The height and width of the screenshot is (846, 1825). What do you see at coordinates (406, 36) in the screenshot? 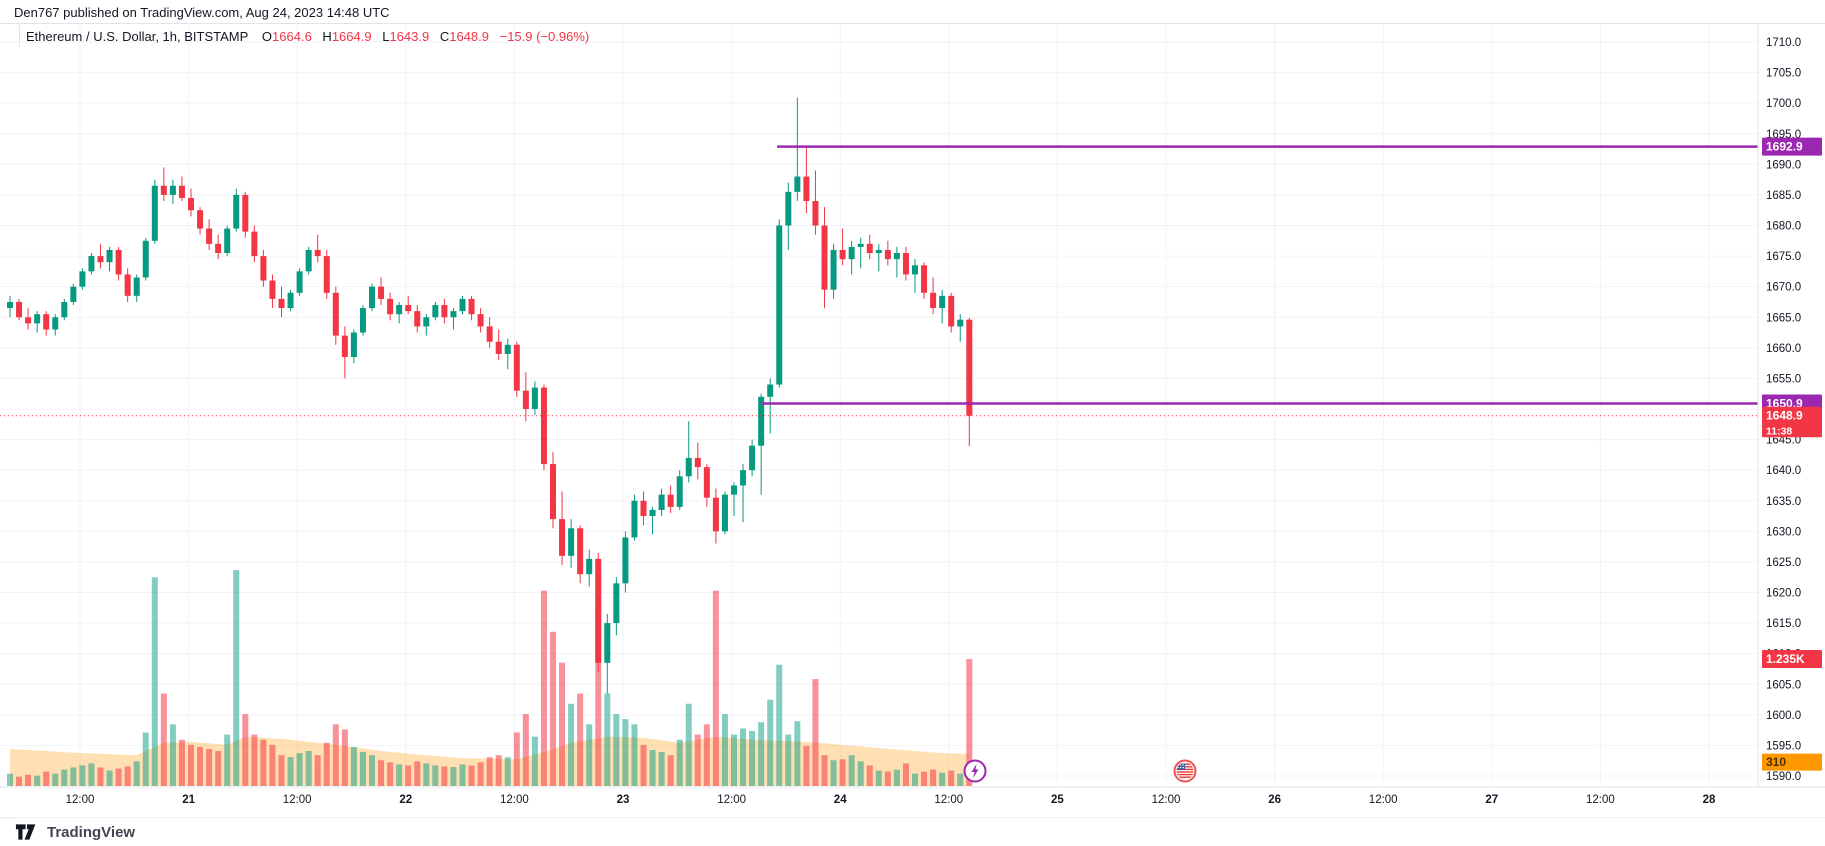
I see `ohlc-low: L1643.9` at bounding box center [406, 36].